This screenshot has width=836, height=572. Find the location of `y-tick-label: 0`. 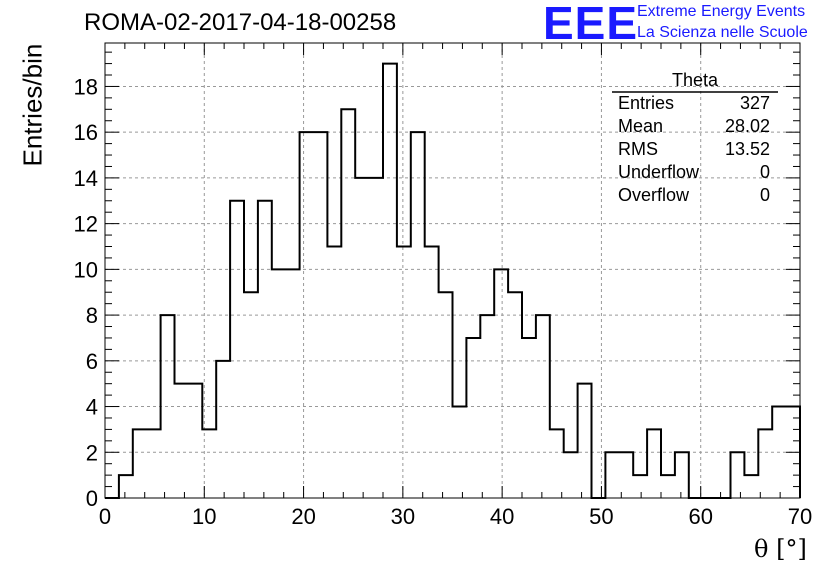

y-tick-label: 0 is located at coordinates (92, 498).